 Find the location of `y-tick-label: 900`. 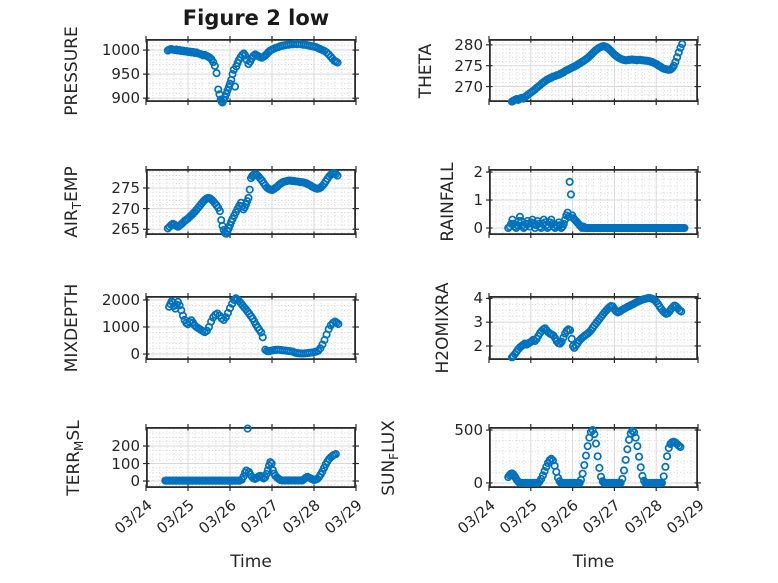

y-tick-label: 900 is located at coordinates (125, 98).